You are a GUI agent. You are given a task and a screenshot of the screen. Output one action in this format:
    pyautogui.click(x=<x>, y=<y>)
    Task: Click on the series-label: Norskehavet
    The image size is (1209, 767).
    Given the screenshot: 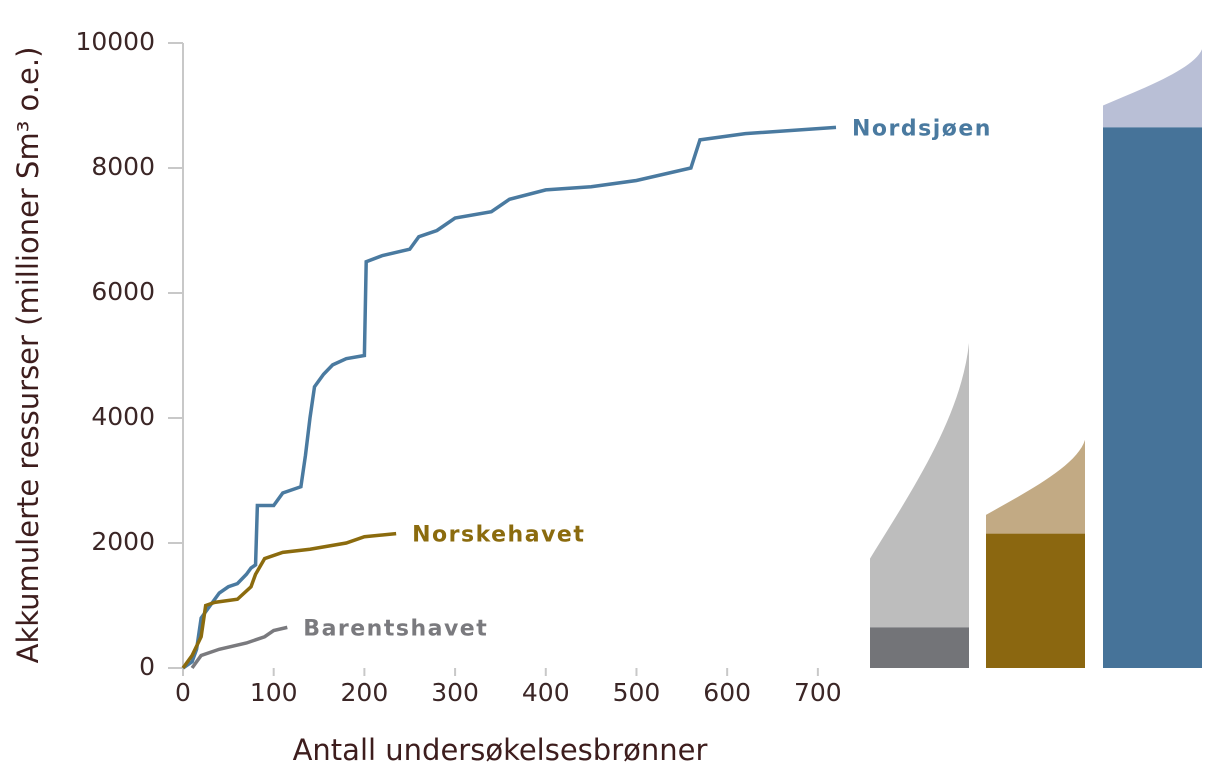 What is the action you would take?
    pyautogui.click(x=498, y=535)
    